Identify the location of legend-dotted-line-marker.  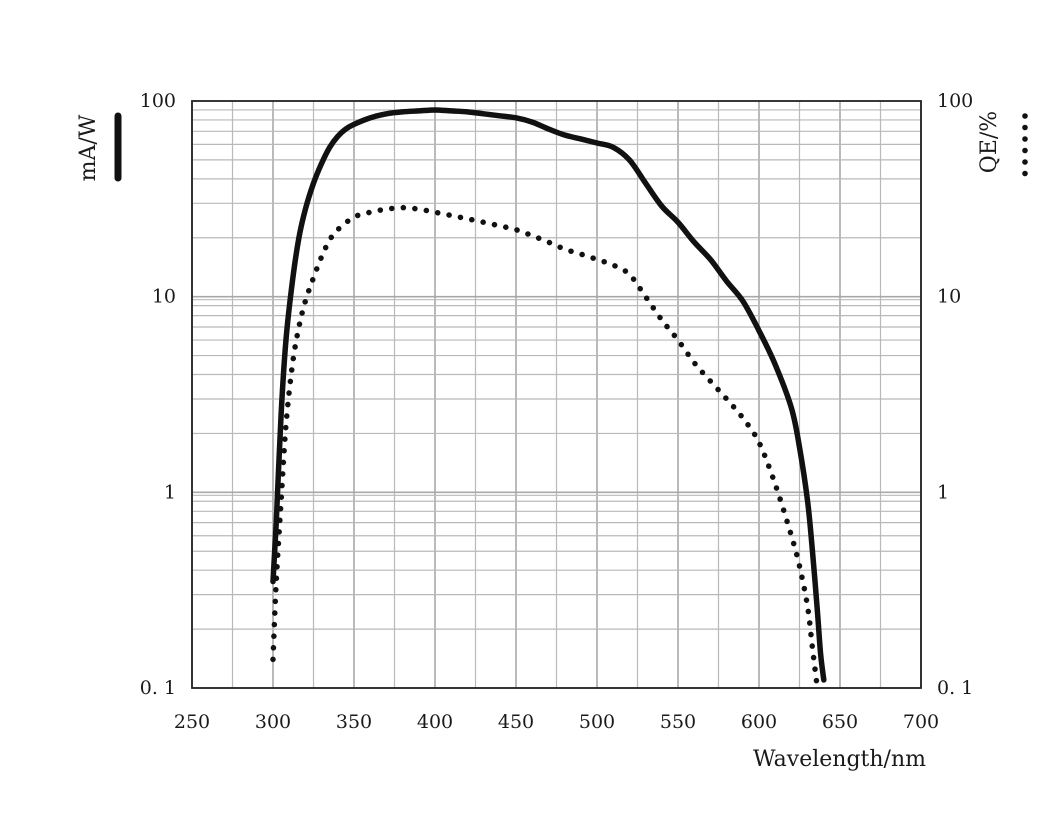
(1025, 145).